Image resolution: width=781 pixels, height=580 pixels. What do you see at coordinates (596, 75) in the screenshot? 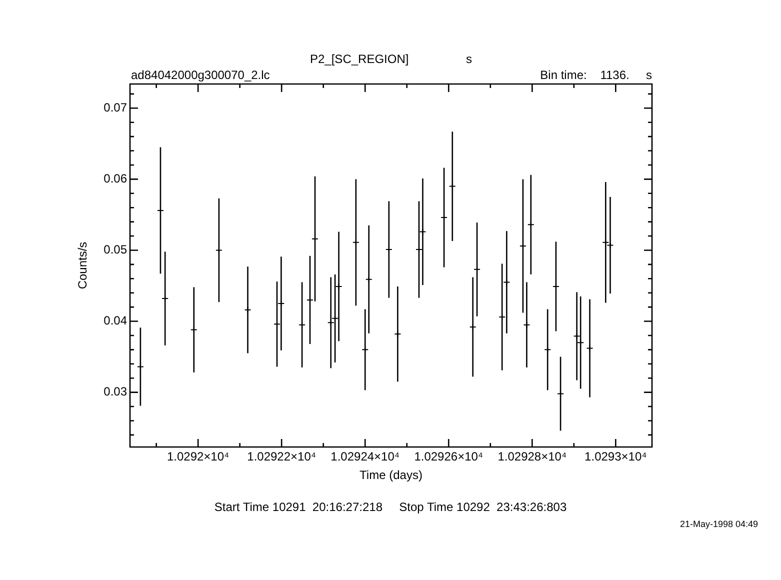
I see `text: Bin time: 1136. s` at bounding box center [596, 75].